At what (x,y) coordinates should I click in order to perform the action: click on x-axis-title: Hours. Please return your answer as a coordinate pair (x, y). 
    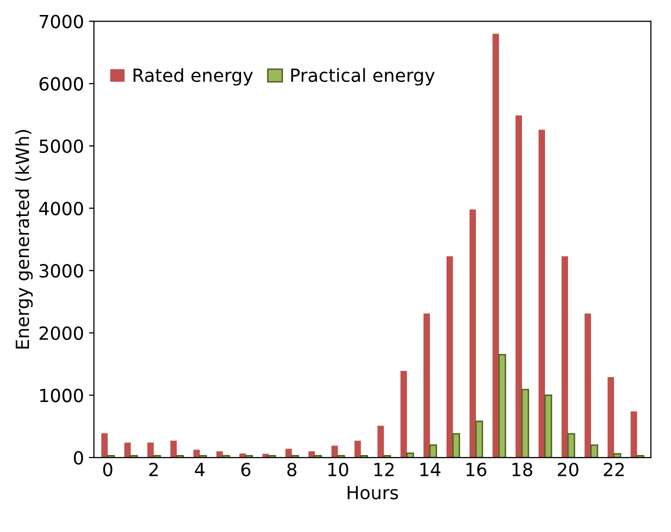
    Looking at the image, I should click on (373, 493).